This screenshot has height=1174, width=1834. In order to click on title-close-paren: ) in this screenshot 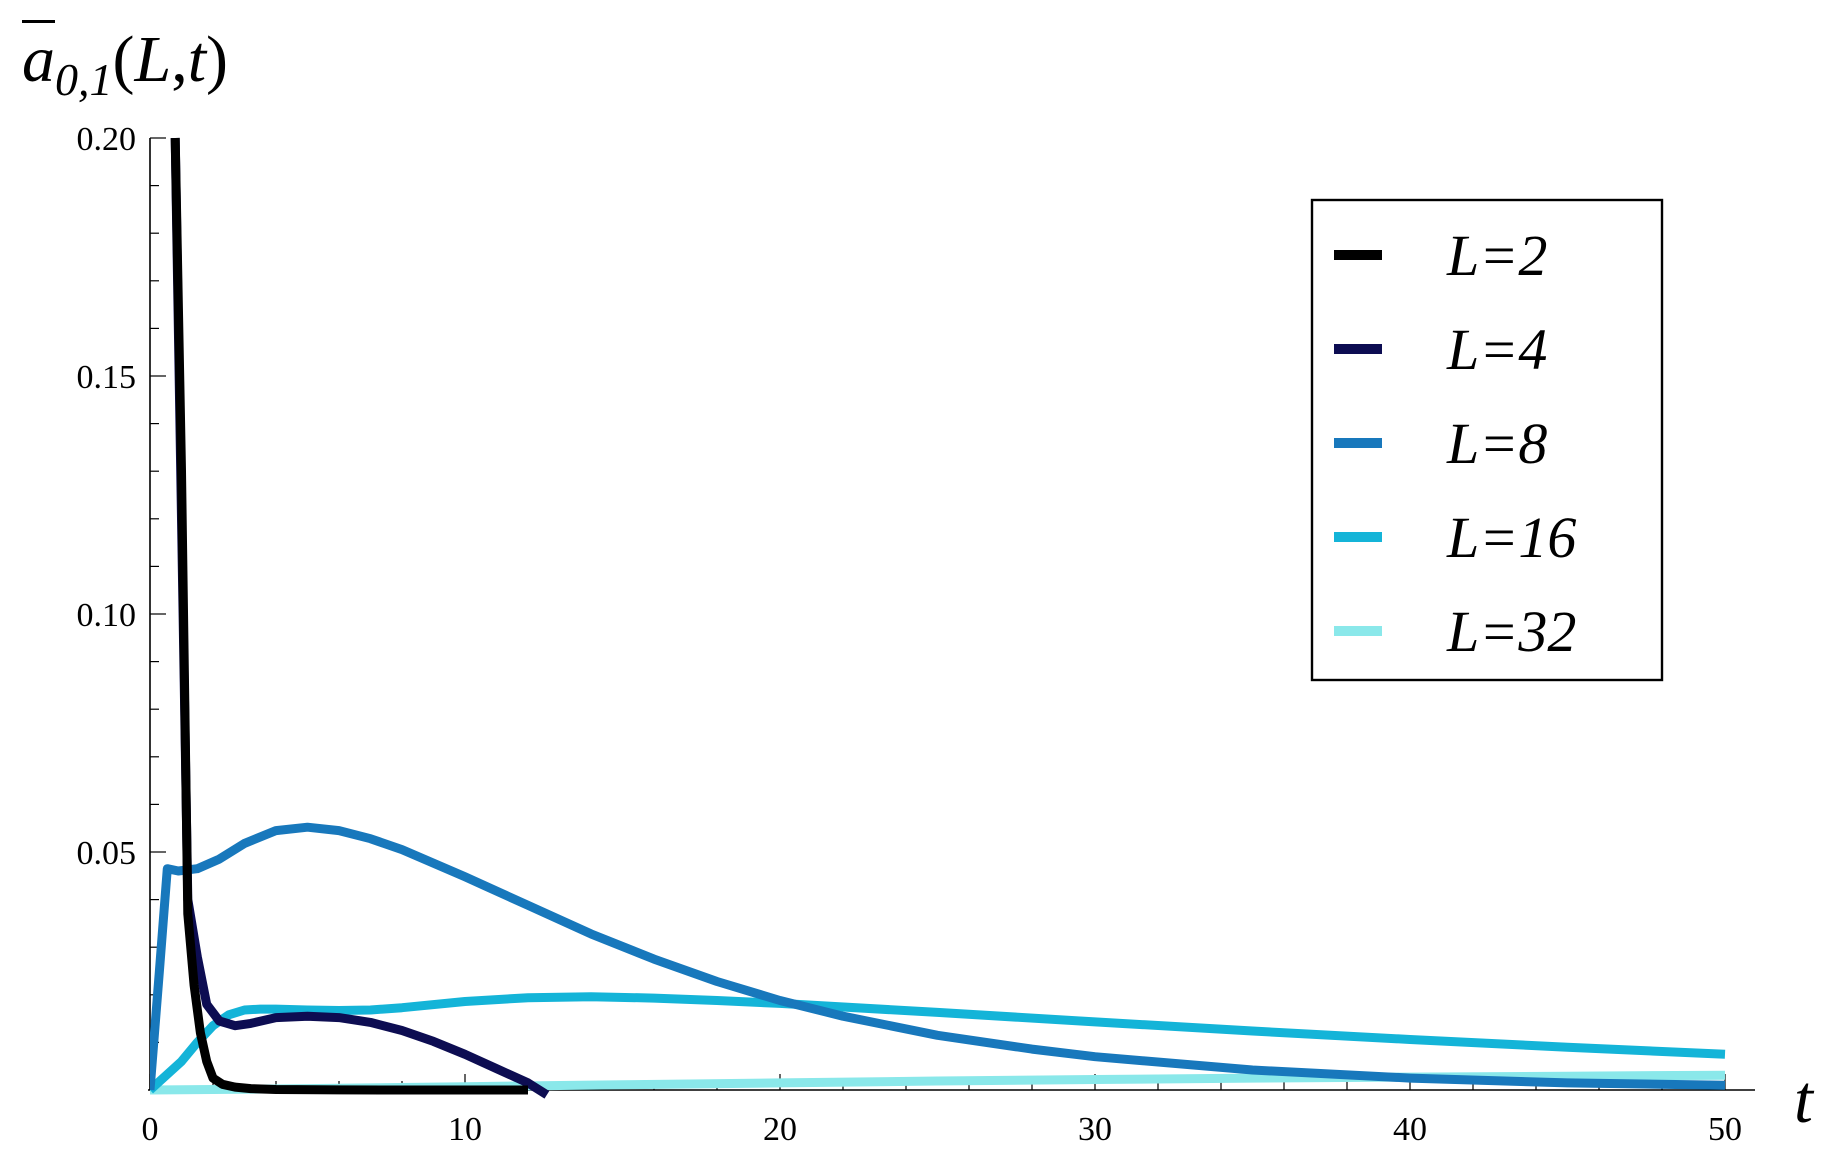, I will do `click(217, 59)`.